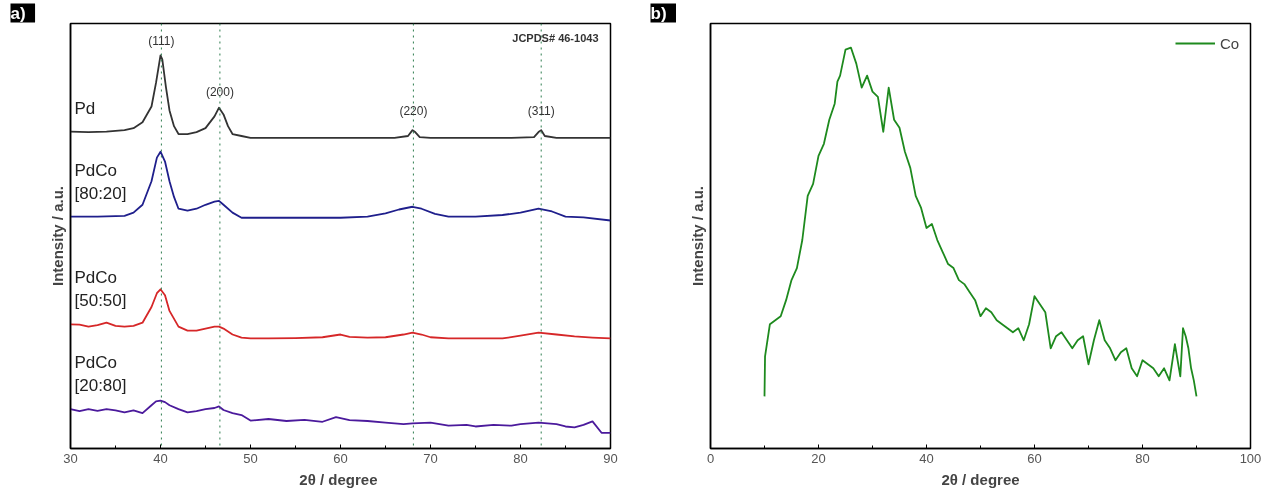 This screenshot has height=497, width=1284. Describe the element at coordinates (1250, 458) in the screenshot. I see `x-tick-label: 100` at that location.